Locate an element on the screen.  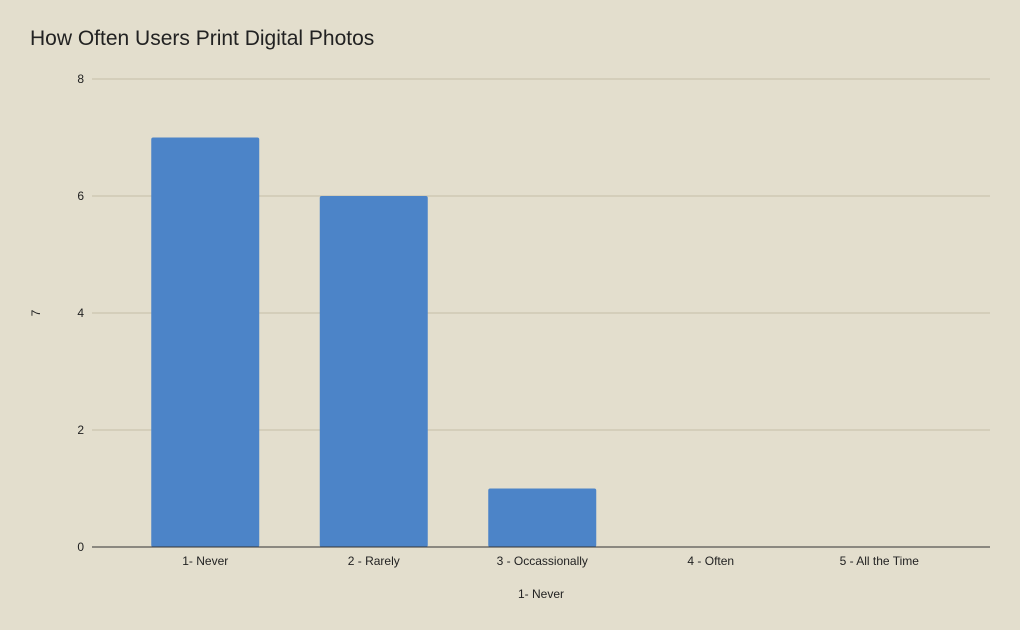
x-tick-label: 4 - Often is located at coordinates (710, 561).